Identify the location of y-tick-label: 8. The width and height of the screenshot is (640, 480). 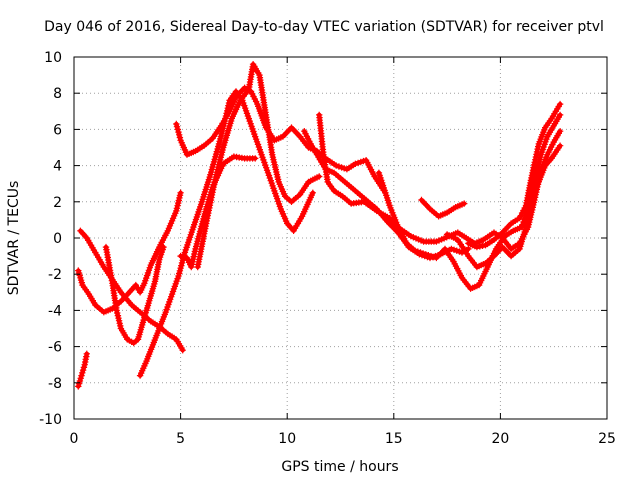
(57, 94).